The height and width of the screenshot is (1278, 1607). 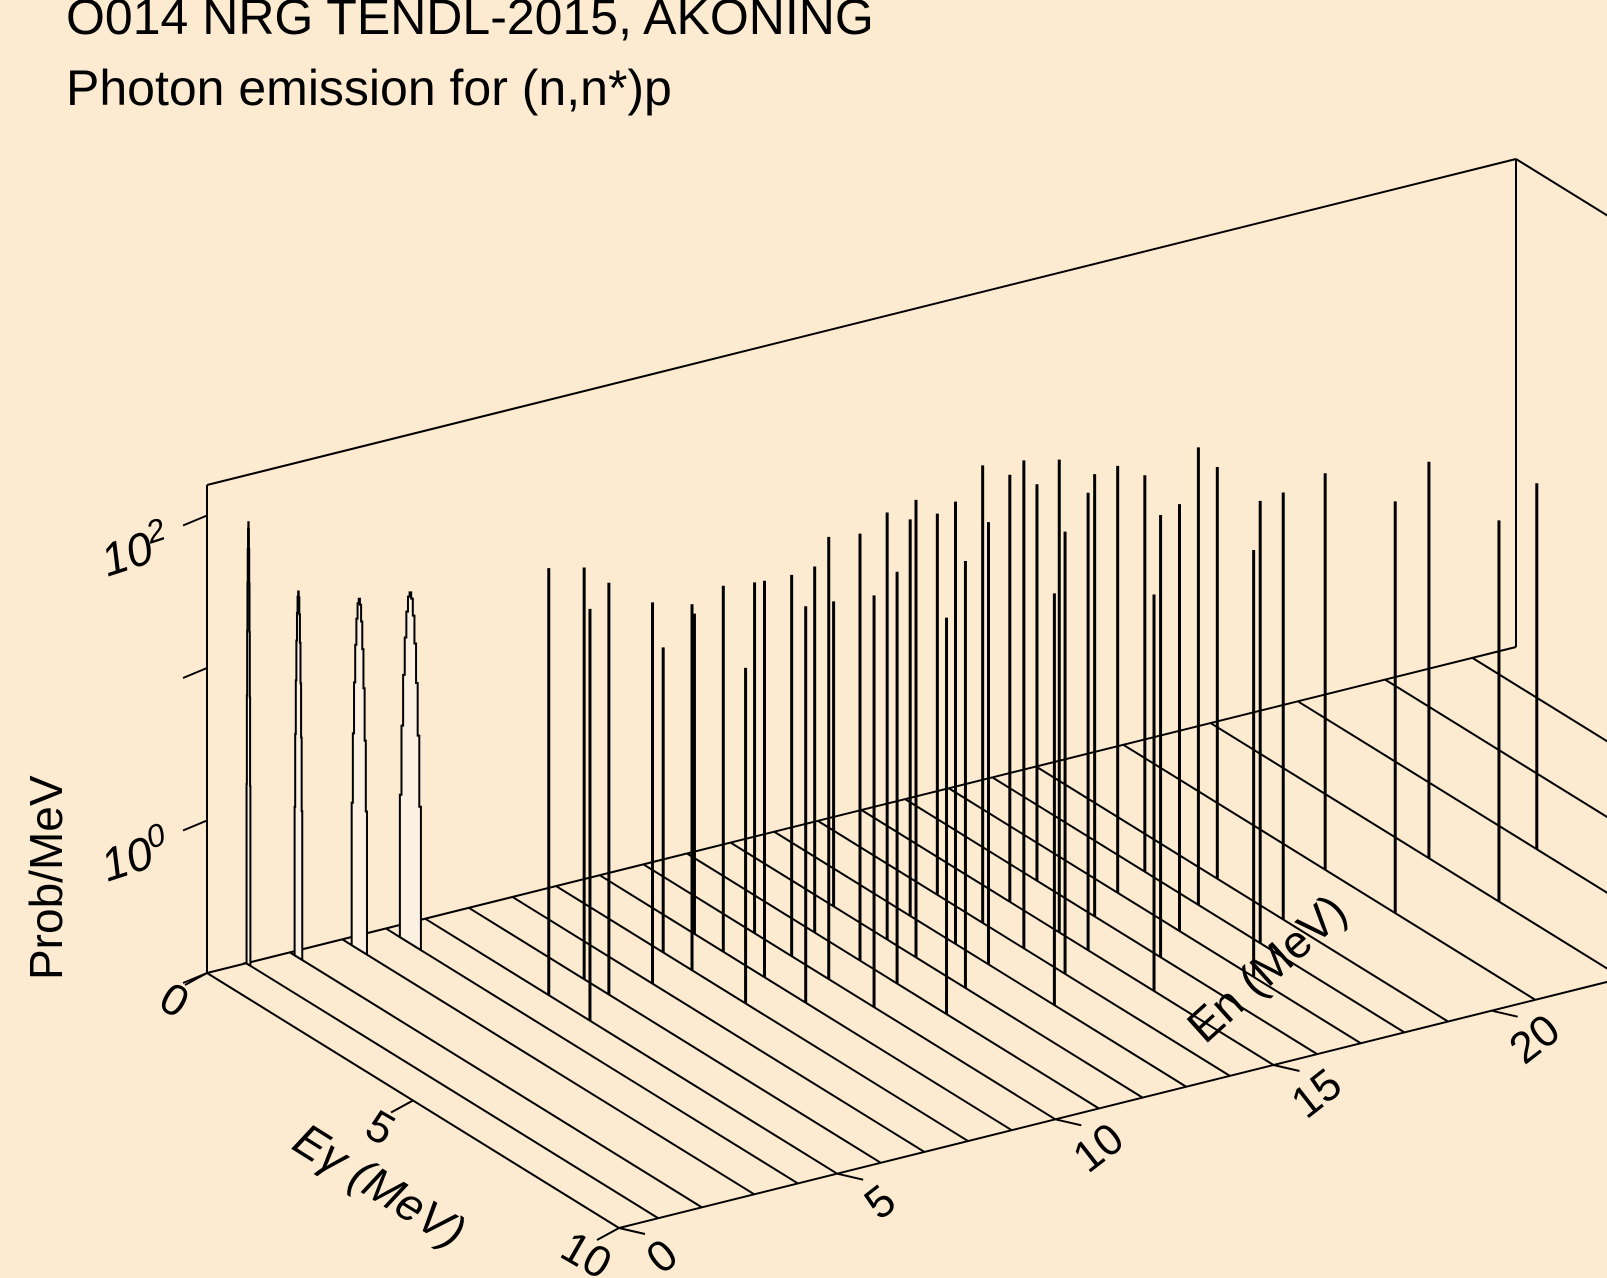 I want to click on x-tick-label: 10, so click(x=586, y=1250).